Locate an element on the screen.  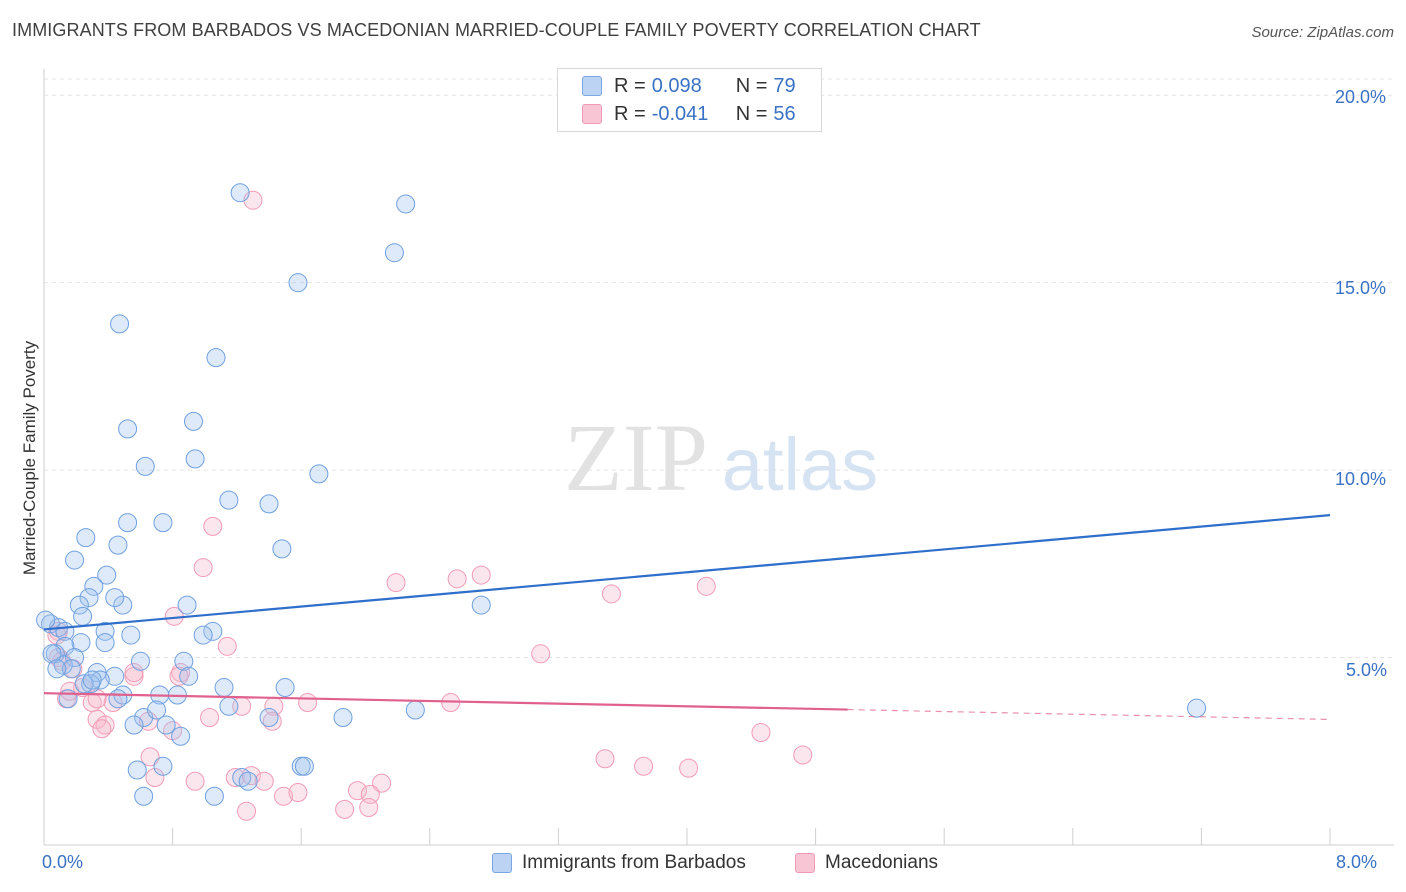
correlation-legend: R = 0.098 N = 79 R = -0.041 N = 56 is located at coordinates (689, 100).